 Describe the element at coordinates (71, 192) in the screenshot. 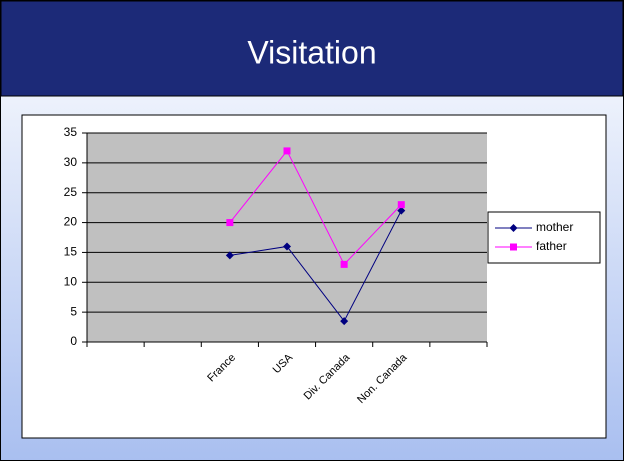

I see `y-tick-label: 25` at that location.